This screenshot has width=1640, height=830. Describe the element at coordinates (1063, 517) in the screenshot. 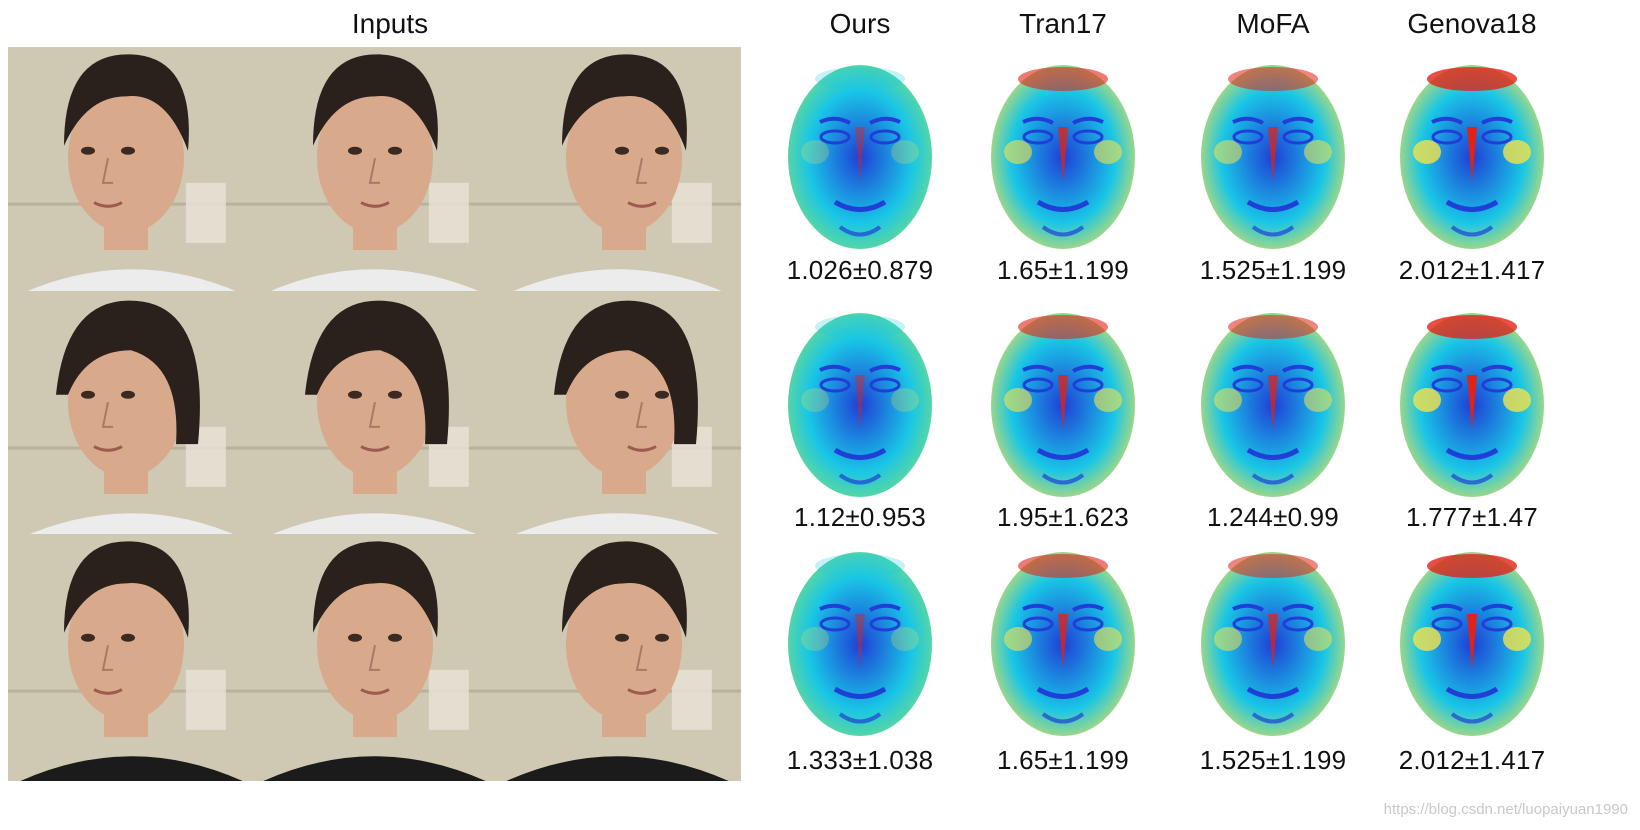

I see `error-metric-tran17-row2: 1.95±1.623` at that location.